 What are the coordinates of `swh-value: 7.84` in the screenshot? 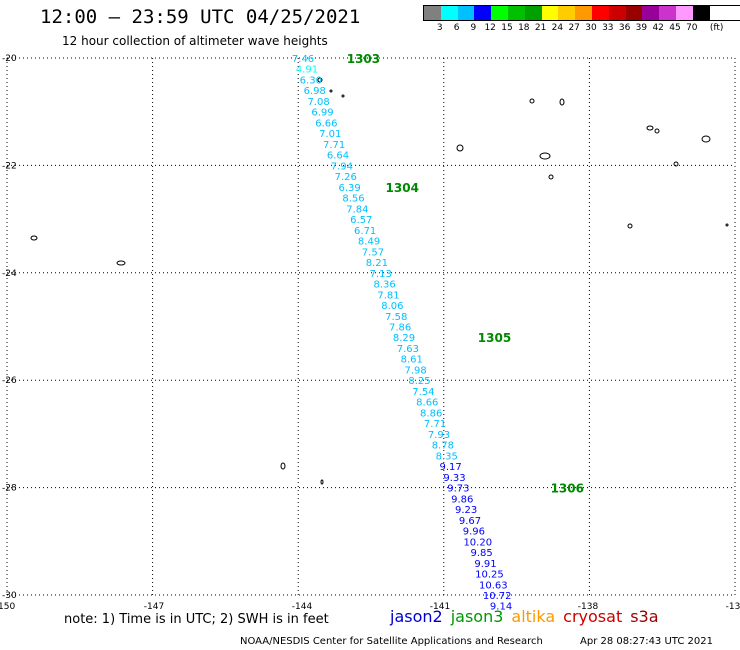 It's located at (357, 209).